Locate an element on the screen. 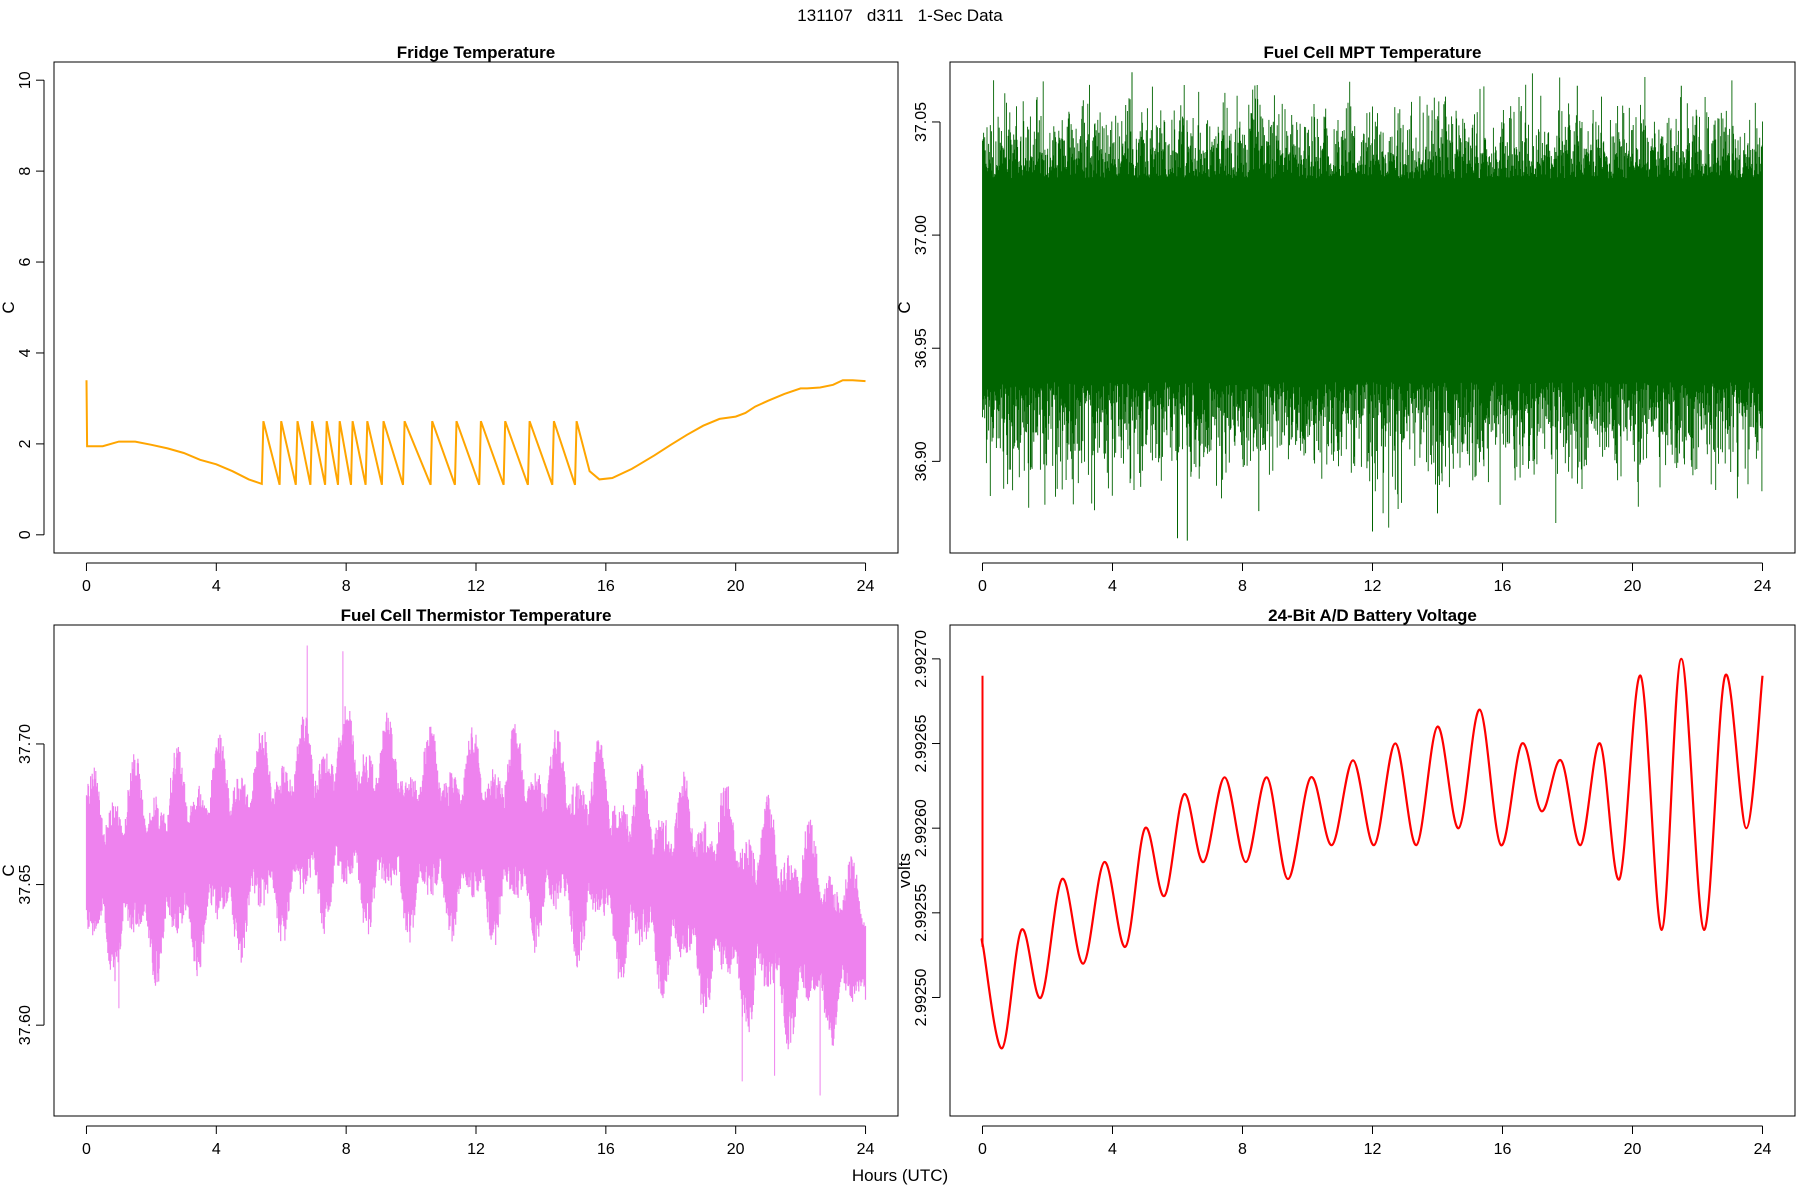 This screenshot has width=1800, height=1200. chart-title: Fuel Cell Thermistor Temperature is located at coordinates (476, 615).